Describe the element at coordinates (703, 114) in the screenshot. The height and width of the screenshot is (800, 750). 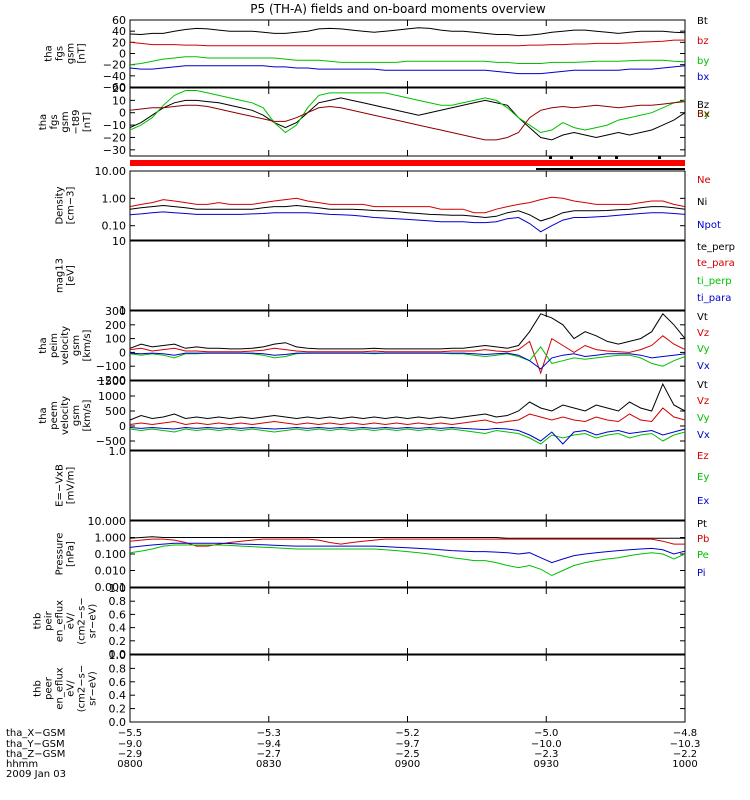
I see `legend-By: By` at that location.